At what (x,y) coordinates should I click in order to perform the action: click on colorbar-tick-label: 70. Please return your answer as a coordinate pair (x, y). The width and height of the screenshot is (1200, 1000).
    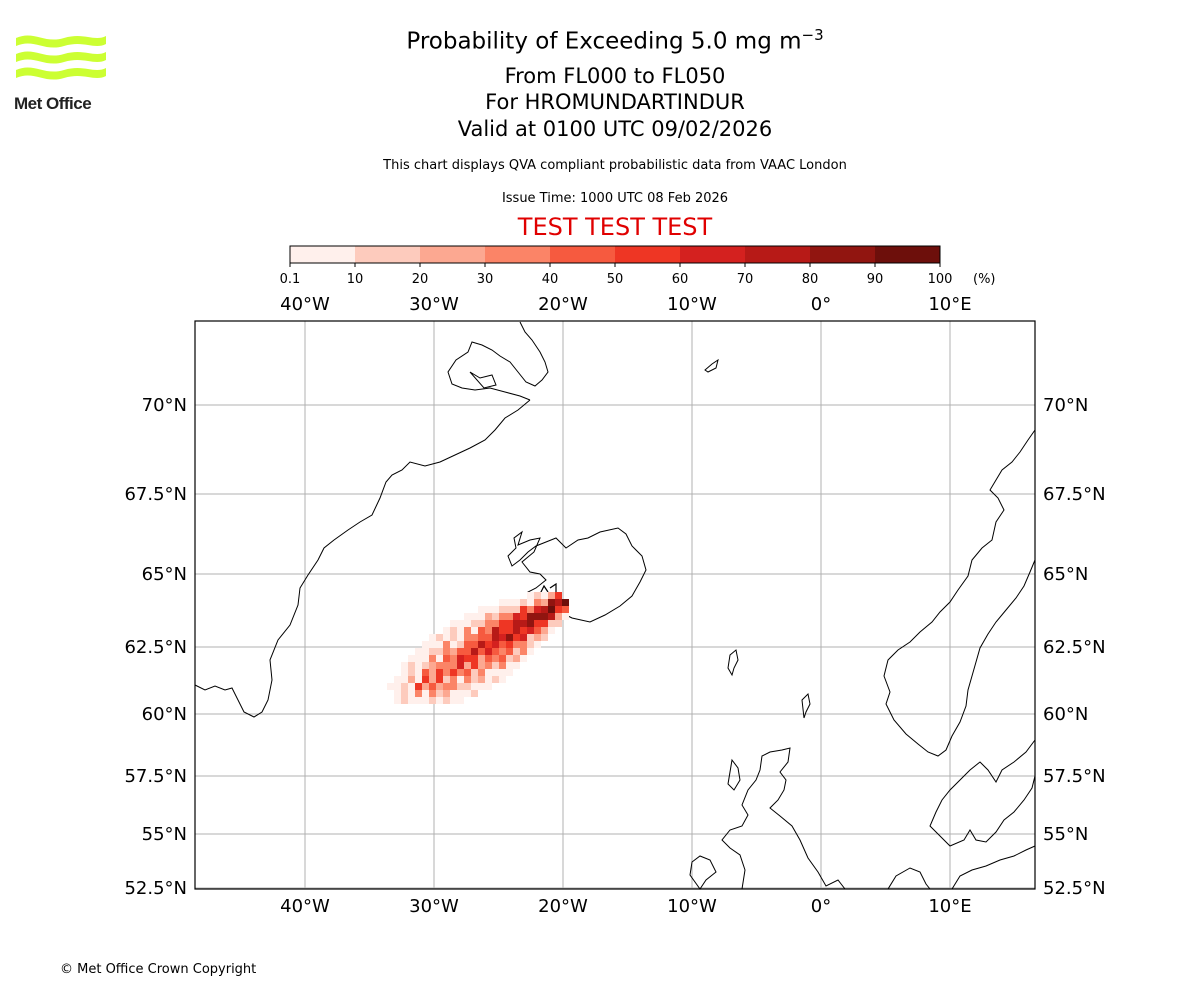
    Looking at the image, I should click on (745, 279).